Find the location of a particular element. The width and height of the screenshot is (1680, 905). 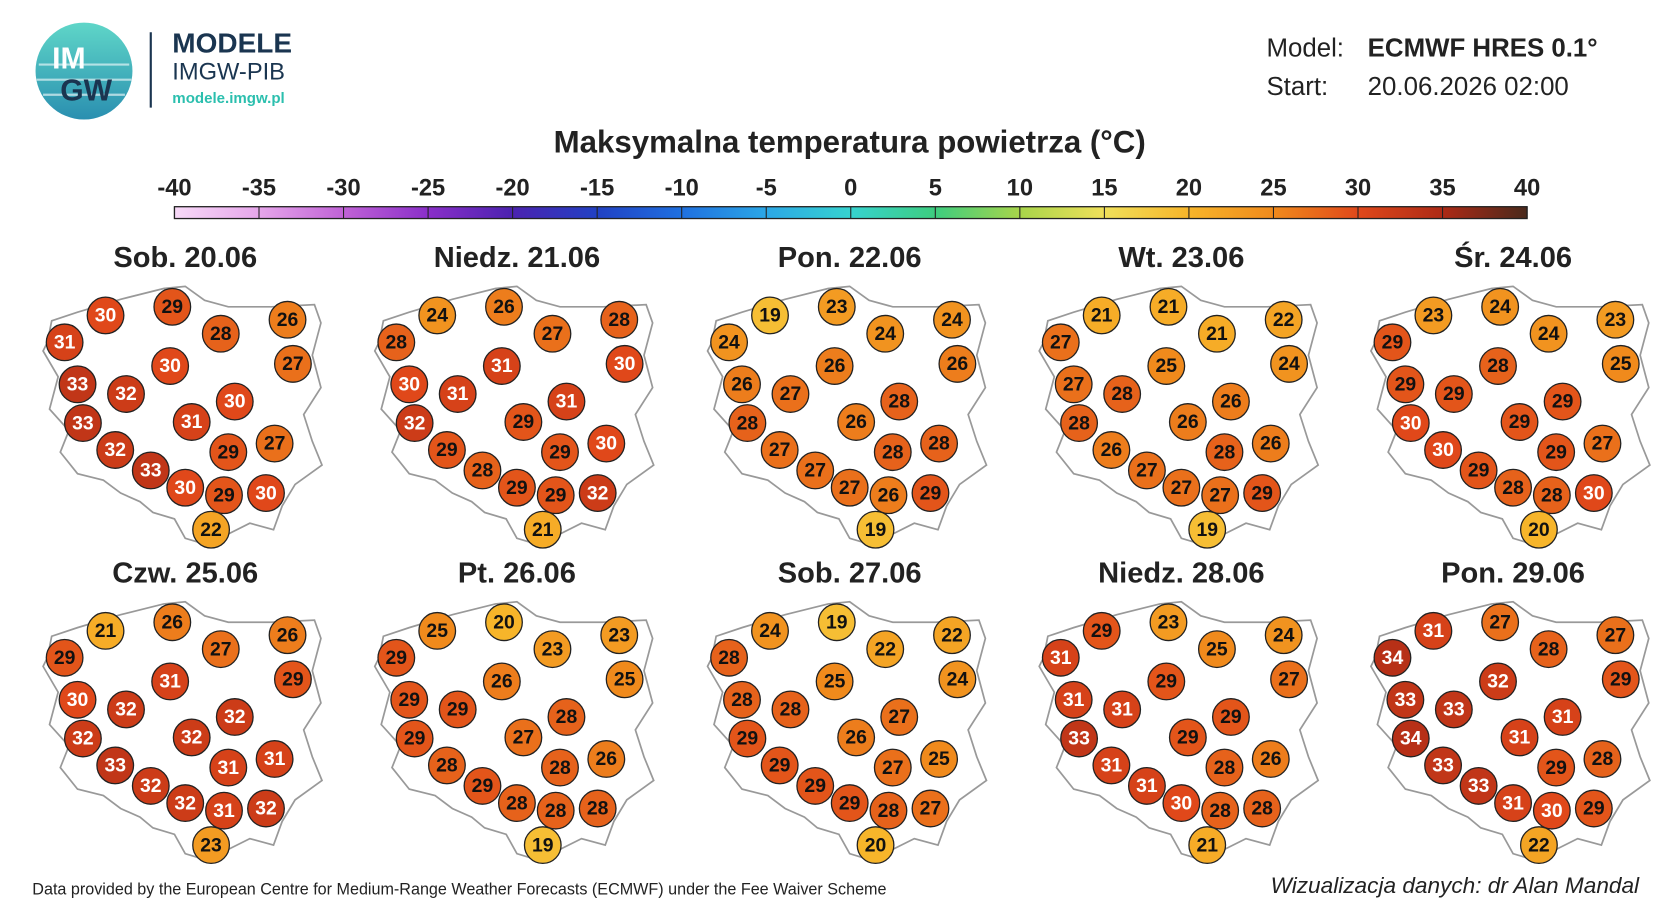

colorbar-tick-label: 30 is located at coordinates (1358, 189).